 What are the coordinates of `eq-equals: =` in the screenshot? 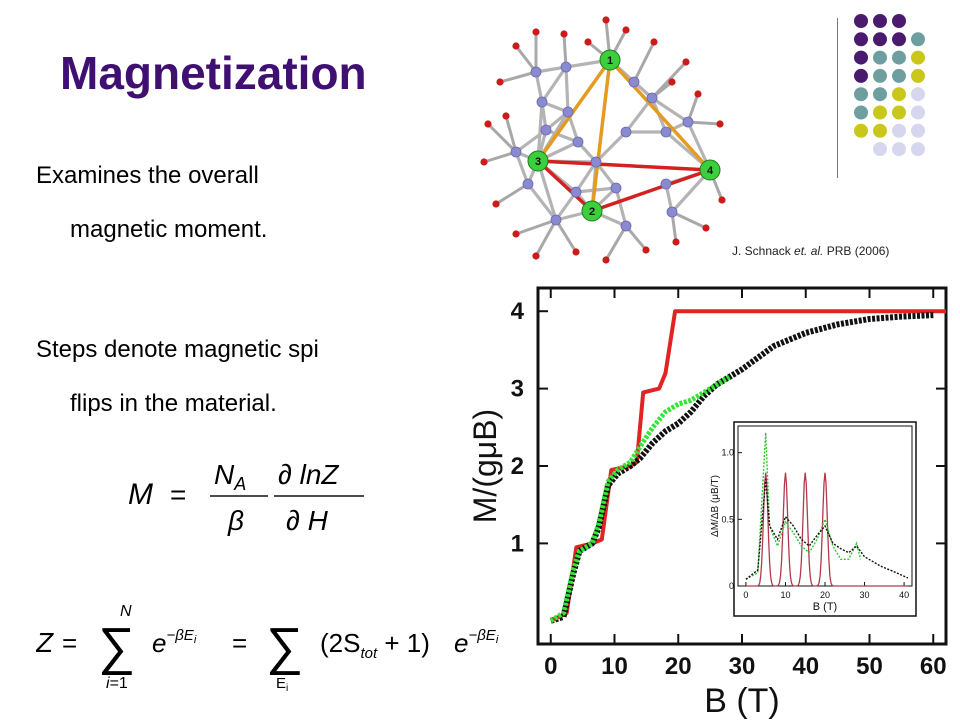 It's located at (178, 494).